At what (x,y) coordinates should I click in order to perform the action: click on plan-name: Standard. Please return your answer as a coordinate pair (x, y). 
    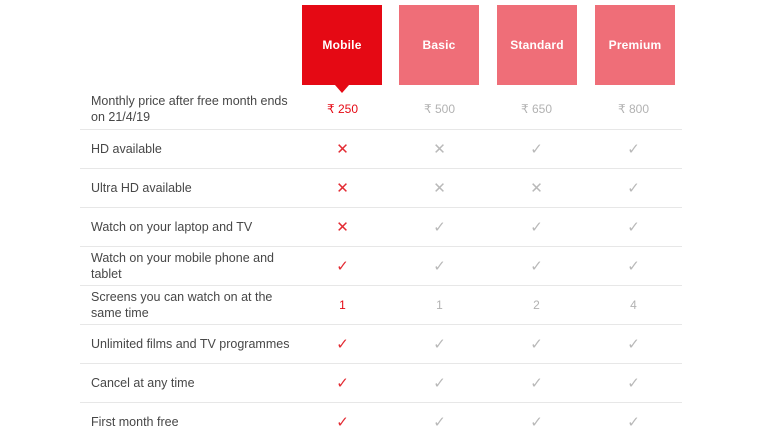
    Looking at the image, I should click on (537, 45).